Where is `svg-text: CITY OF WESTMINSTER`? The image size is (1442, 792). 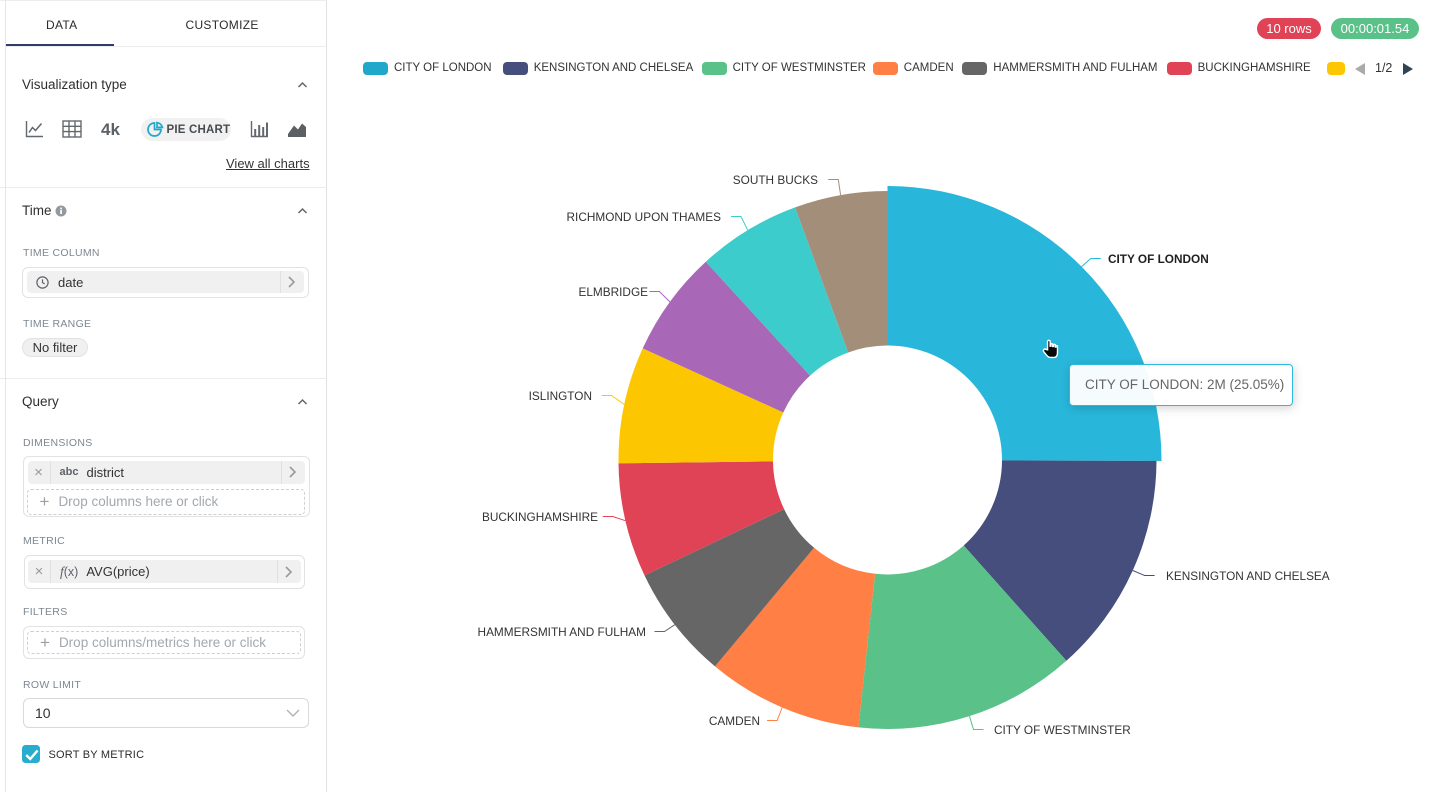 svg-text: CITY OF WESTMINSTER is located at coordinates (1062, 730).